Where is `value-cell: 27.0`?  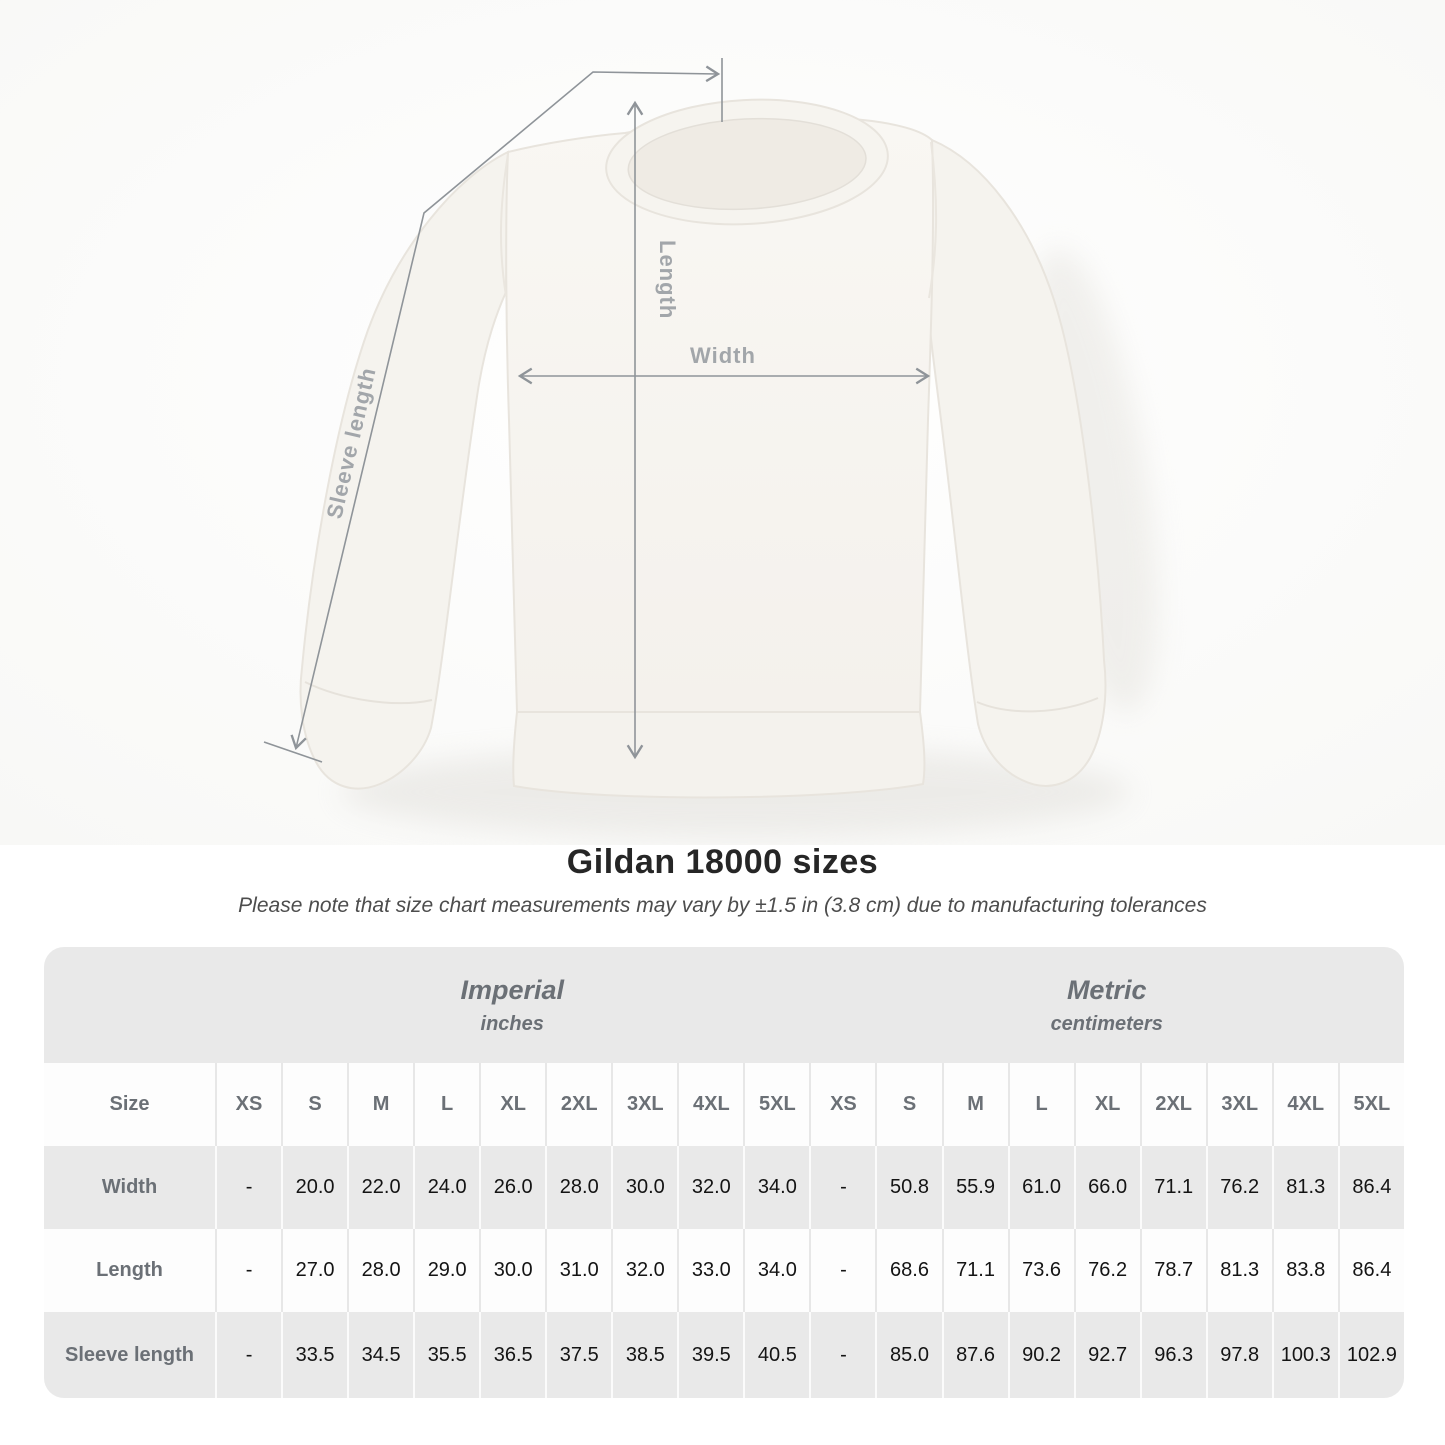 value-cell: 27.0 is located at coordinates (314, 1270).